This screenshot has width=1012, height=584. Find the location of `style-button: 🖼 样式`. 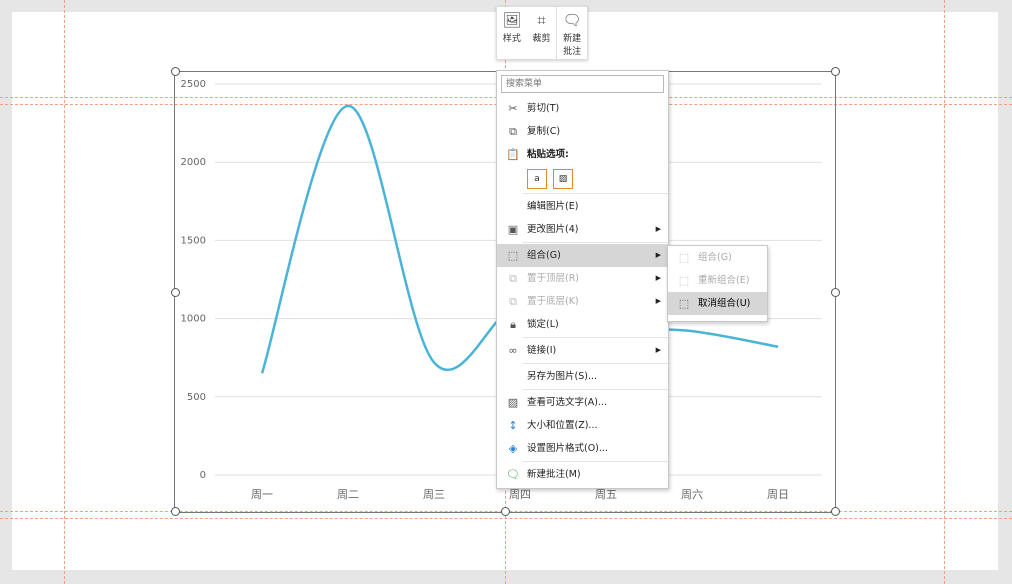

style-button: 🖼 样式 is located at coordinates (512, 33).